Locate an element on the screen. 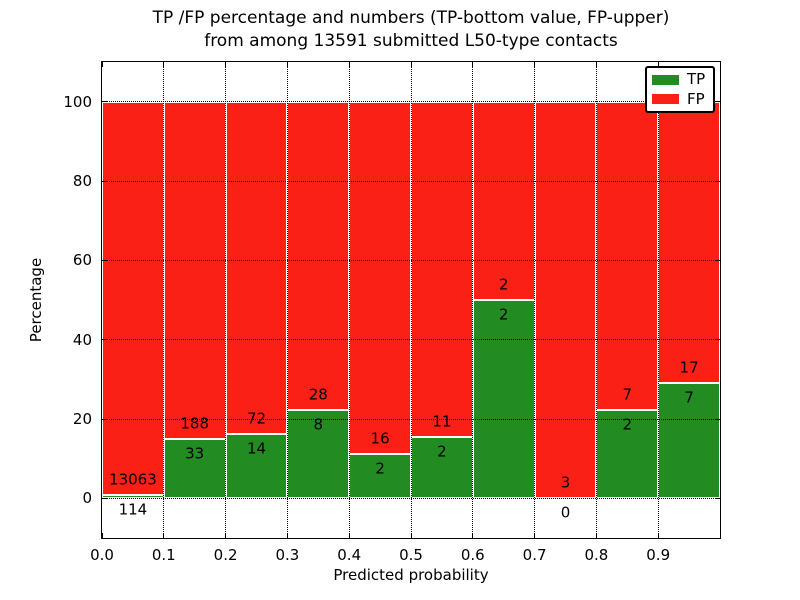 Image resolution: width=800 pixels, height=600 pixels. x-tick-label: 0.4 is located at coordinates (349, 555).